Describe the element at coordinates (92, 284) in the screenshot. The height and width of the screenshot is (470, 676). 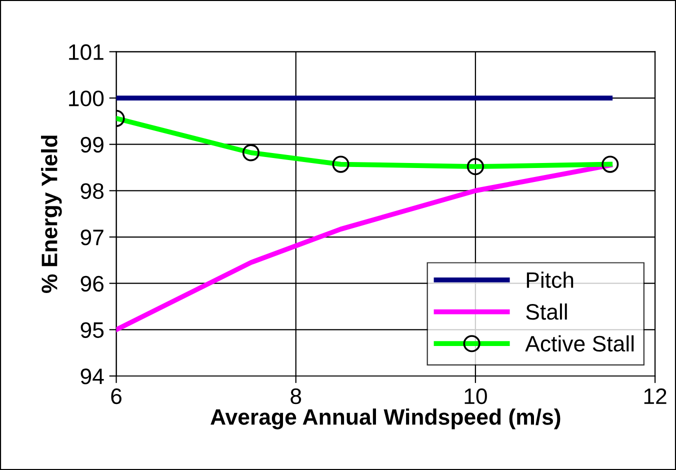
I see `y-tick-label: 96` at that location.